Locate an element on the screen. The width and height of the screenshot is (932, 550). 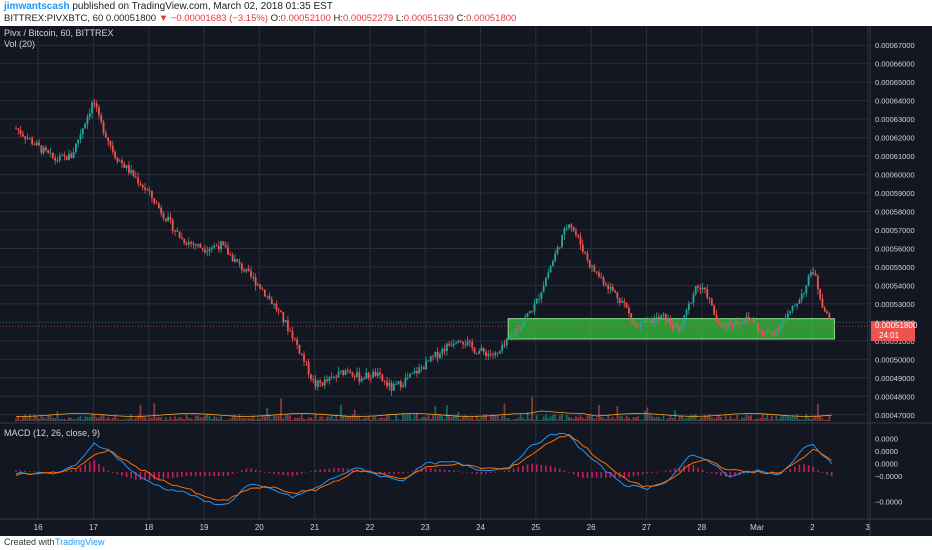
price-tick-label: 0.00057000 is located at coordinates (895, 230).